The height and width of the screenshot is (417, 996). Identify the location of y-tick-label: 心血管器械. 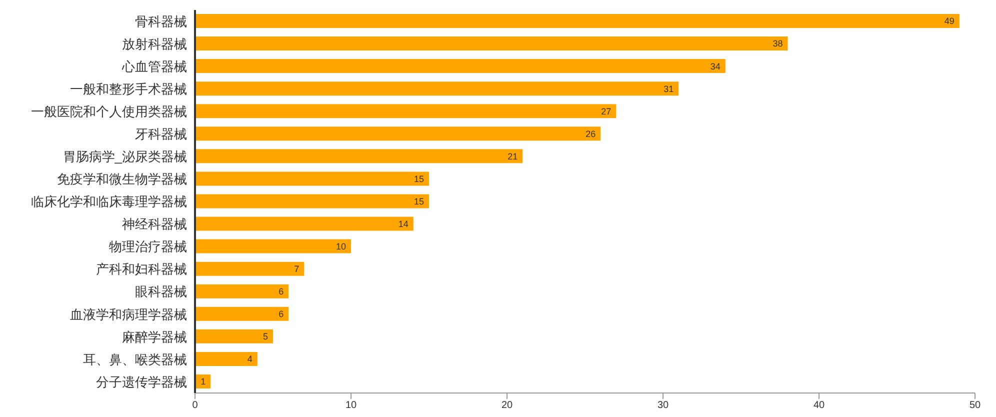
(154, 66).